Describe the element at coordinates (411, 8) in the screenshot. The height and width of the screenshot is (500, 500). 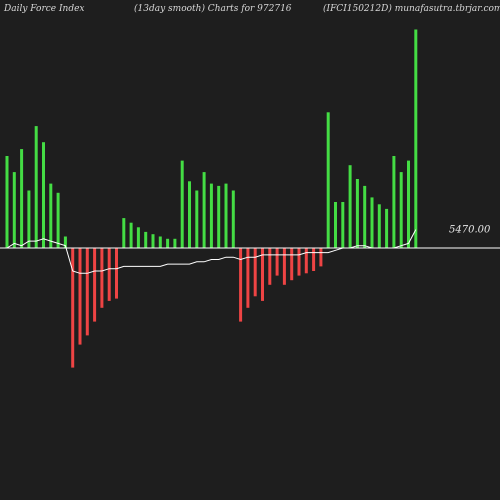
I see `chart-source: (IFCI150212D) munafasutra.tbrjar.com` at that location.